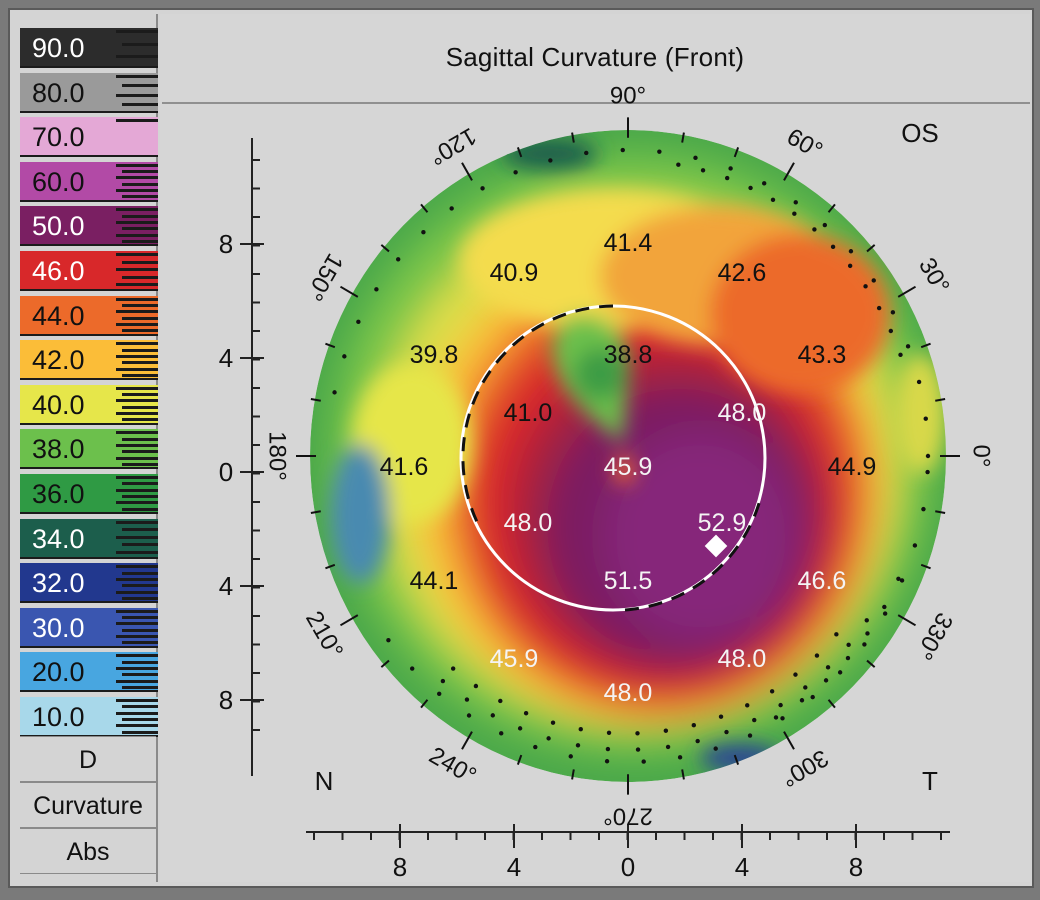 The width and height of the screenshot is (1040, 900). I want to click on angle-label: 0°, so click(981, 456).